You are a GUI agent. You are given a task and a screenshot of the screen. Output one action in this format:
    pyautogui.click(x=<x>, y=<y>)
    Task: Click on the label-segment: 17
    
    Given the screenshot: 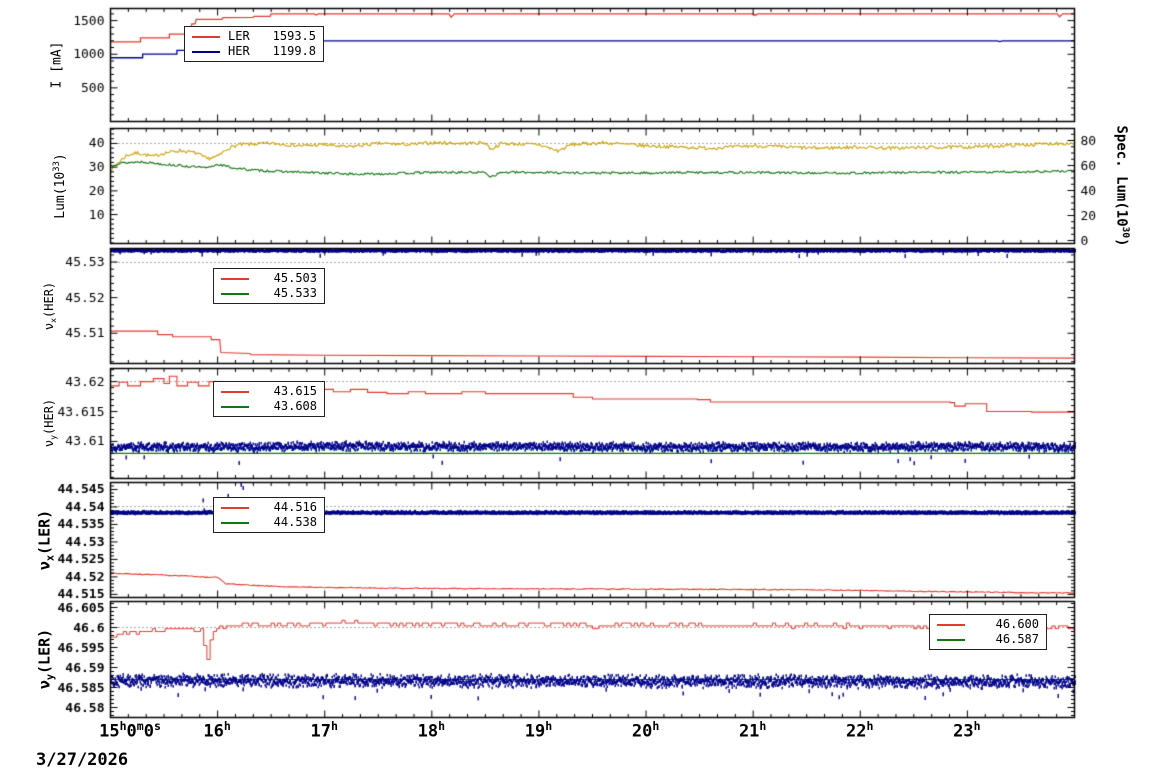 What is the action you would take?
    pyautogui.click(x=320, y=731)
    